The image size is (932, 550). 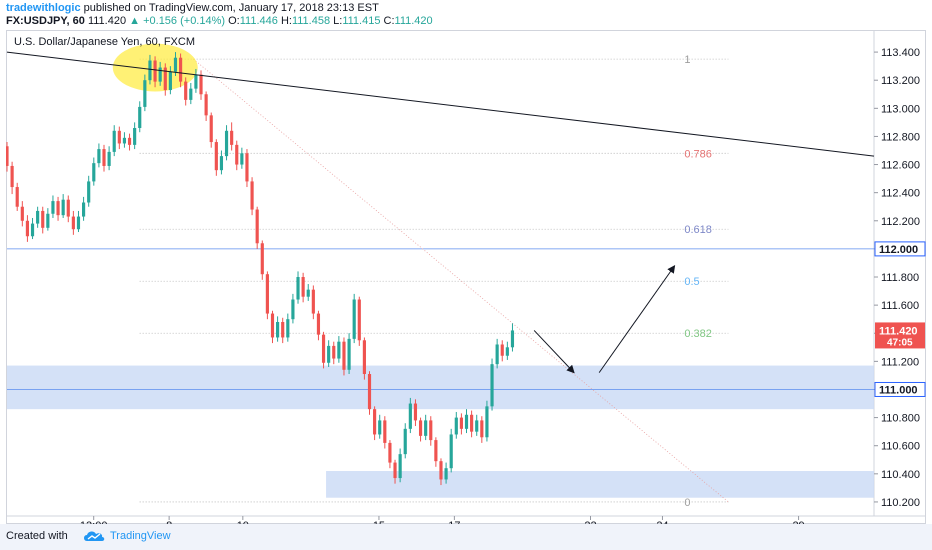 I want to click on author-link: tradewithlogic, so click(x=43, y=8).